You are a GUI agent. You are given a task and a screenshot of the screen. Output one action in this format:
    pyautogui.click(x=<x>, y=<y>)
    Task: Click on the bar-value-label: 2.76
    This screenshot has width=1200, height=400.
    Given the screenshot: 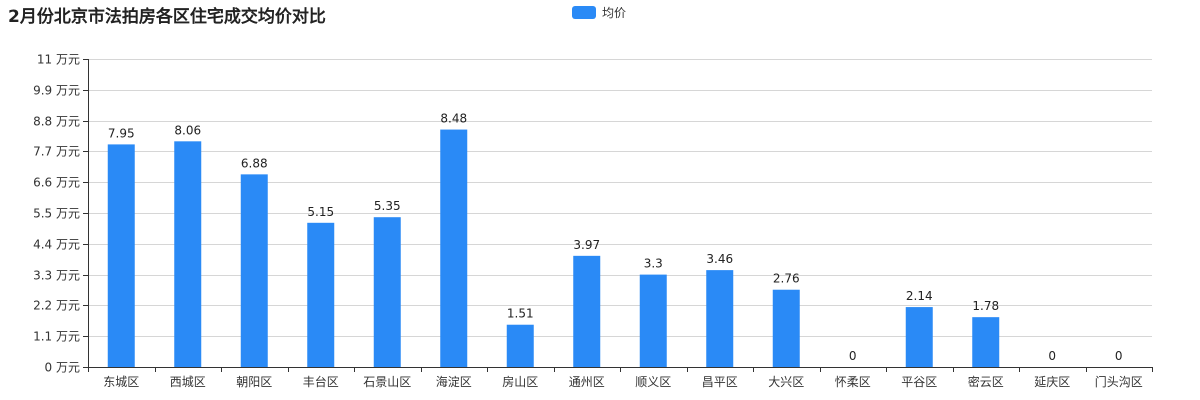 What is the action you would take?
    pyautogui.click(x=786, y=279)
    